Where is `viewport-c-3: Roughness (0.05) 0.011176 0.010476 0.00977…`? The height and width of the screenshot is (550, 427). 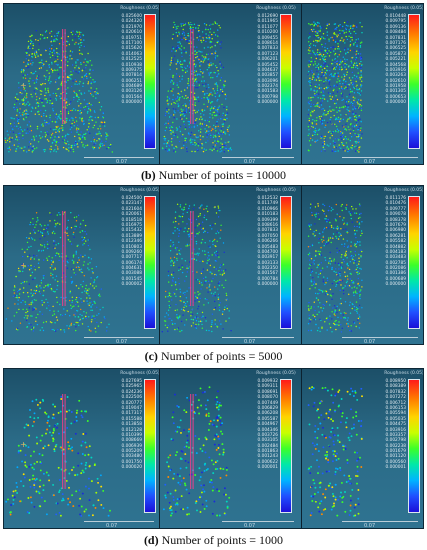 viewport-c-3: Roughness (0.05) 0.011176 0.010476 0.00977… is located at coordinates (362, 265).